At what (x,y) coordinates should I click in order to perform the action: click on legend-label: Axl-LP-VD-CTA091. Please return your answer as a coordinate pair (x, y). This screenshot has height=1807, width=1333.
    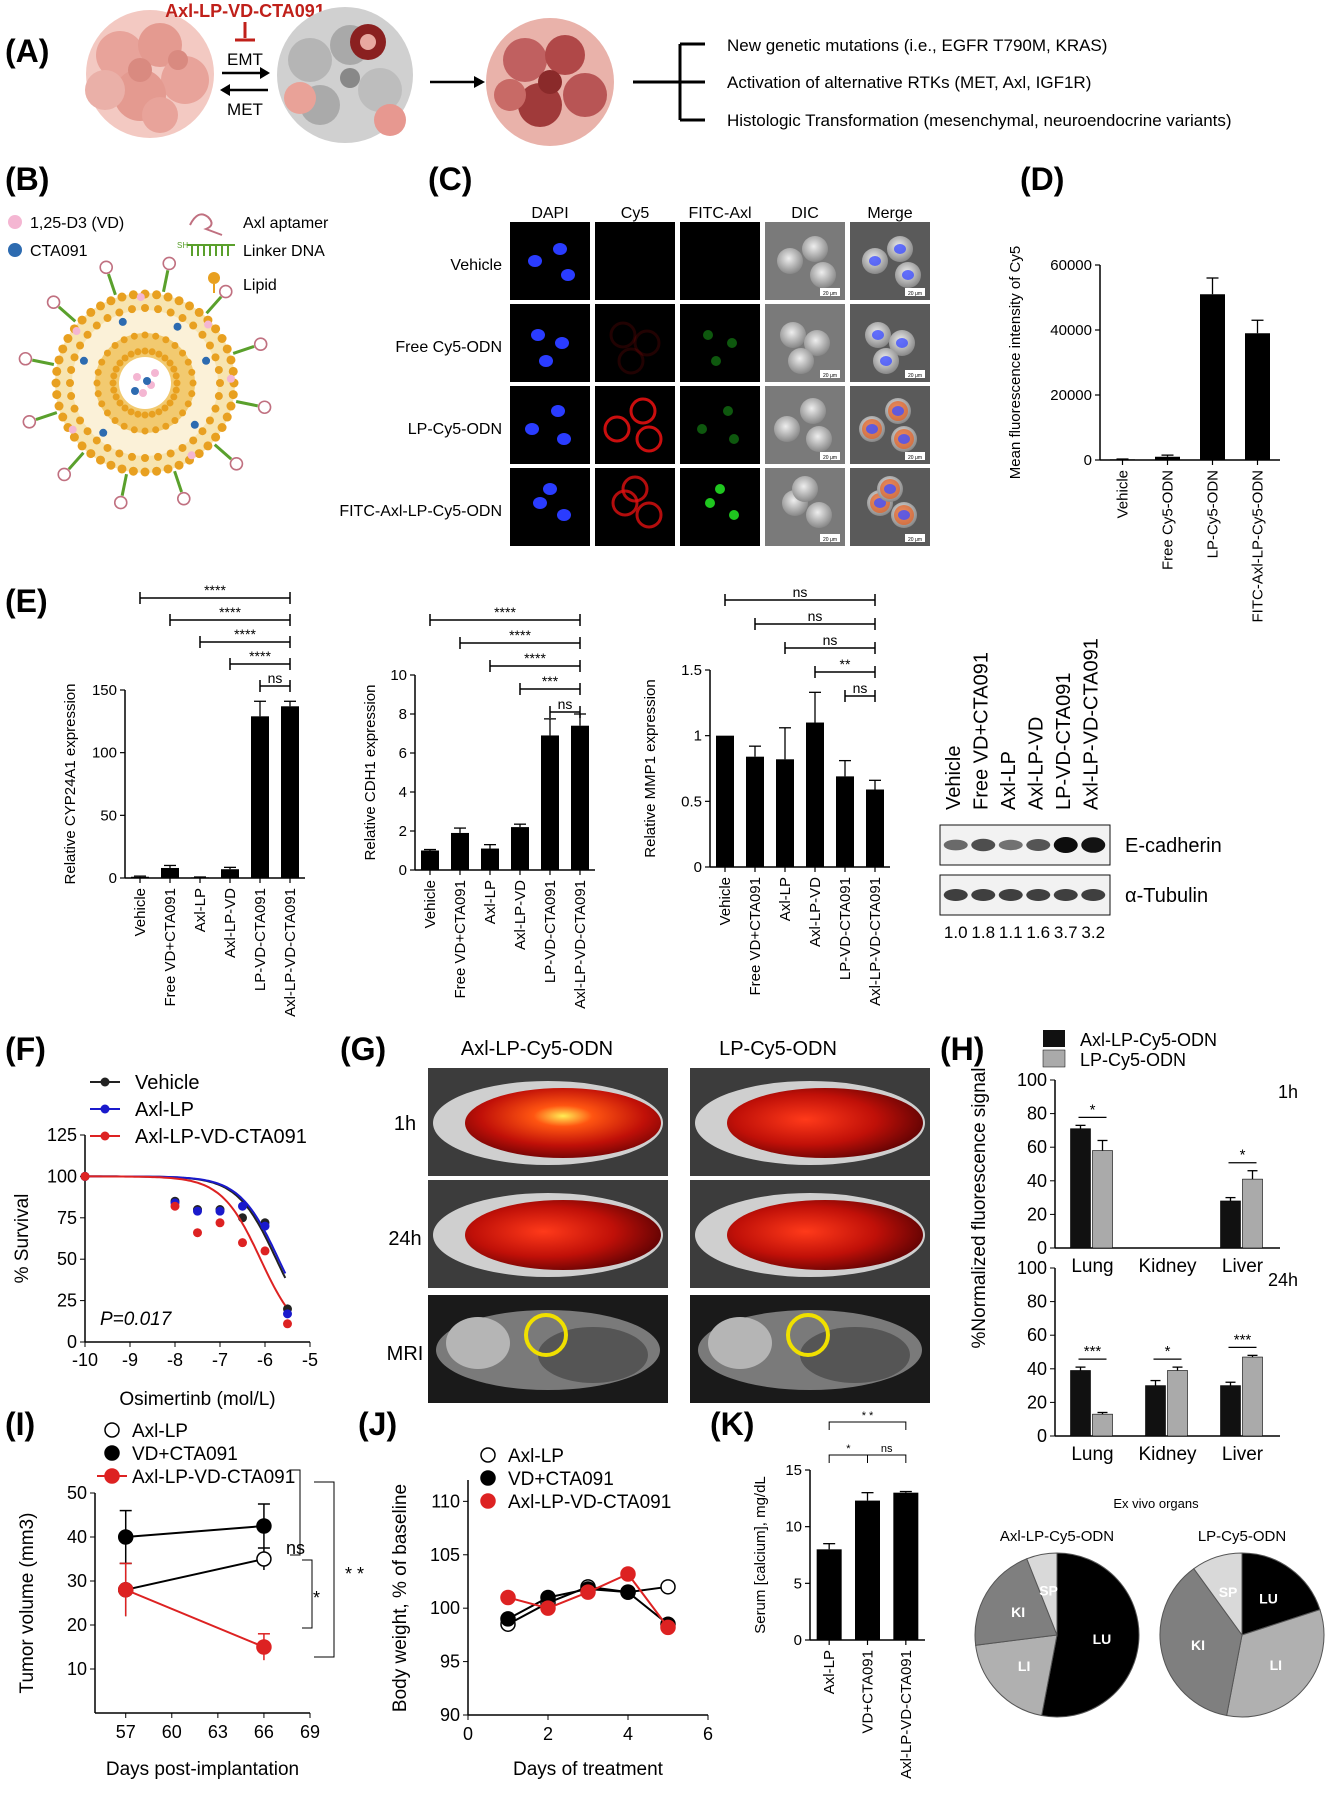
    Looking at the image, I should click on (213, 1477).